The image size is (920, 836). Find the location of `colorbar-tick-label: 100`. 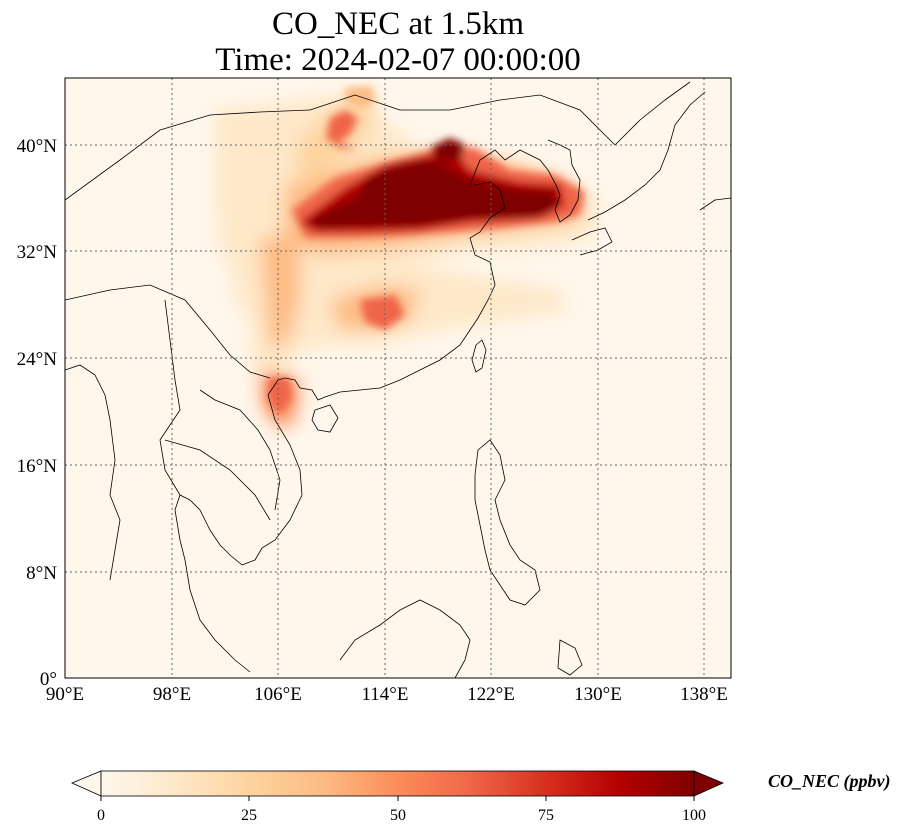

colorbar-tick-label: 100 is located at coordinates (694, 815).